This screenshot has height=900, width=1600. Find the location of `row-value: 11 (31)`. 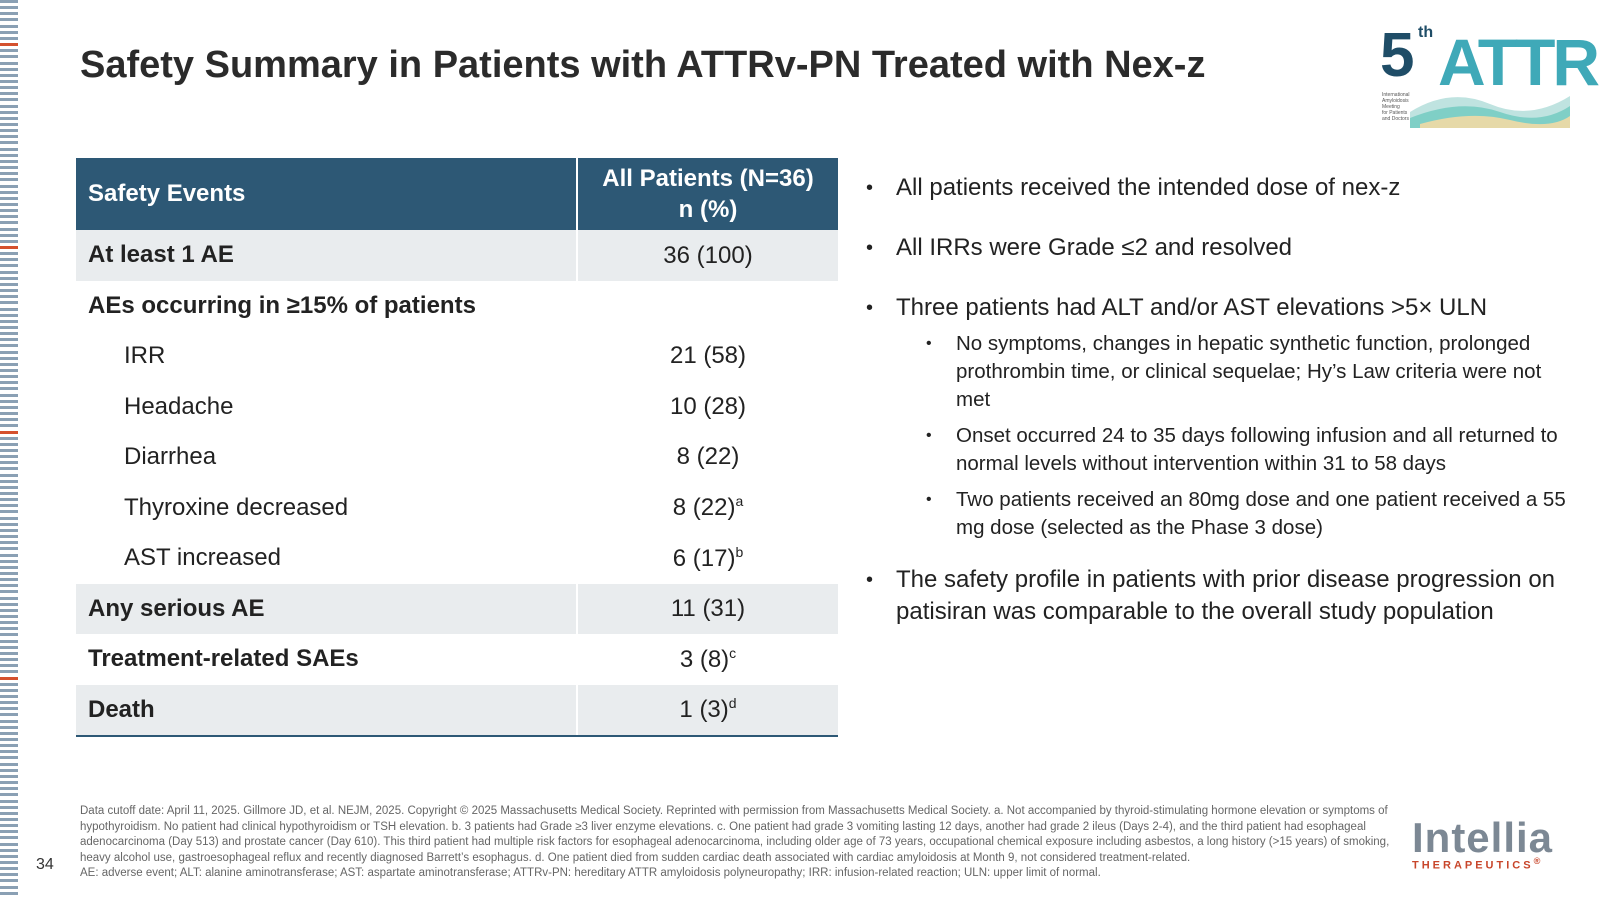

row-value: 11 (31) is located at coordinates (707, 608).